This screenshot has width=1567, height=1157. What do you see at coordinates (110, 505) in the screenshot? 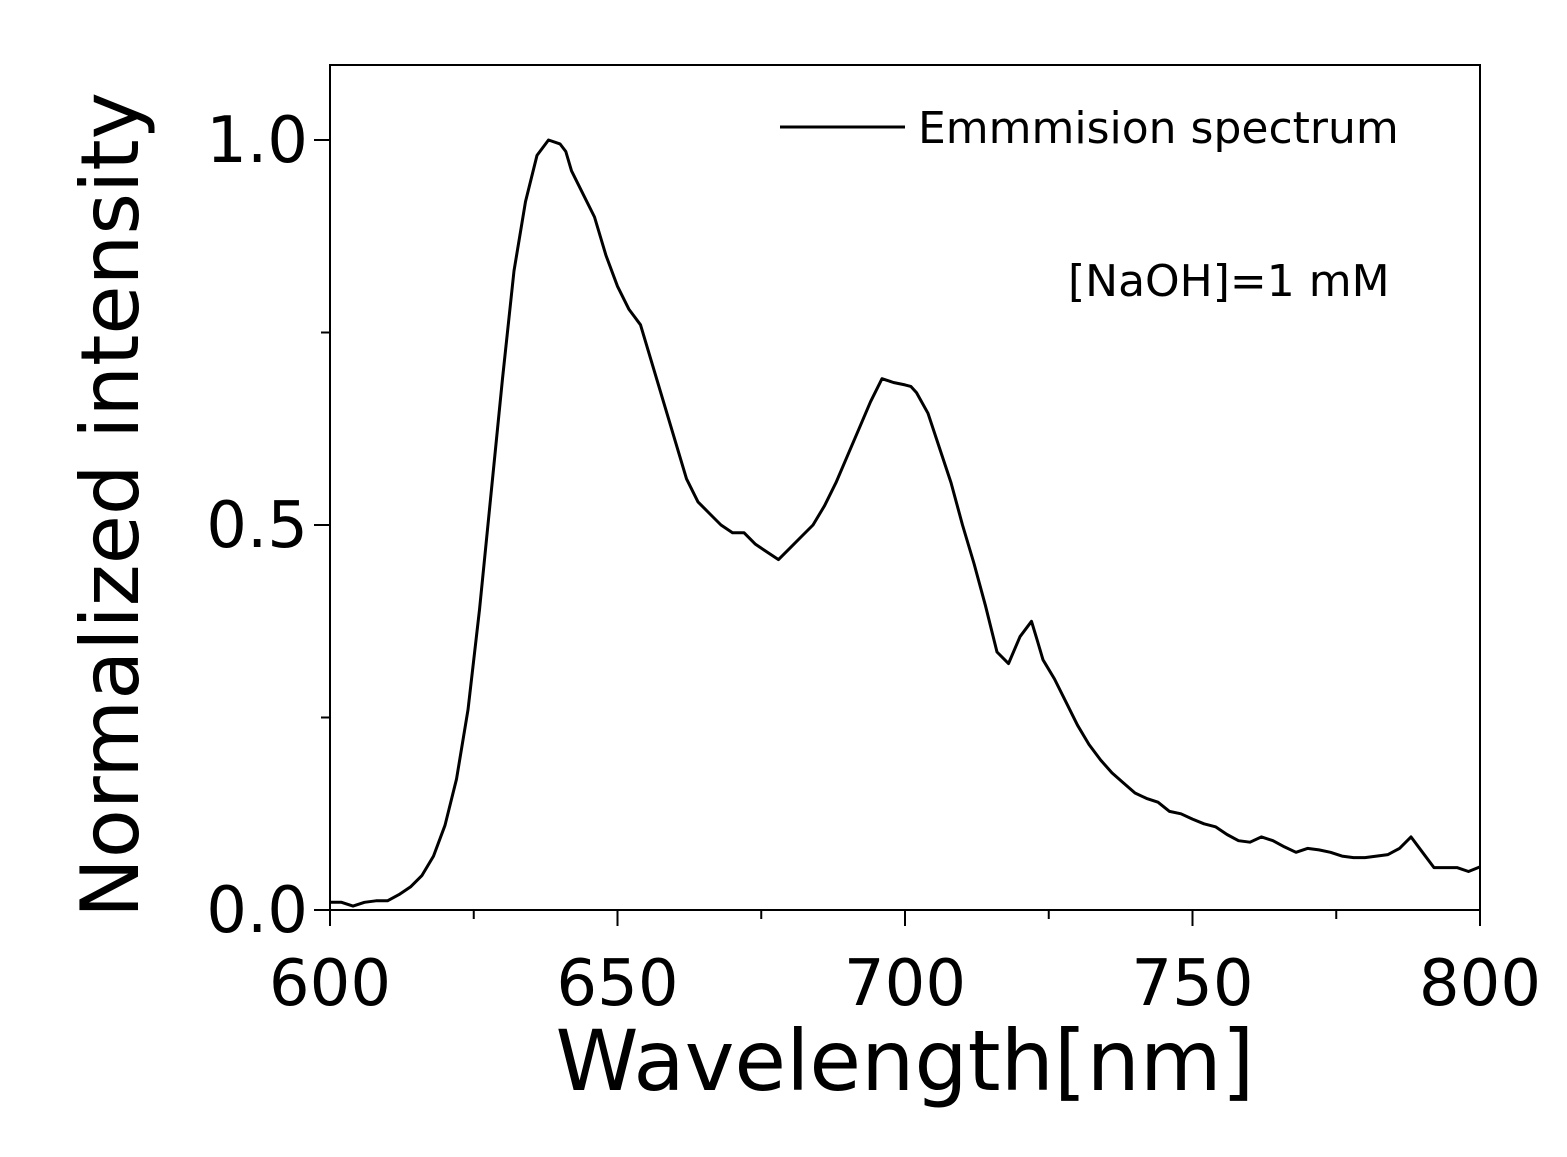
I see `y-axis-title: Normalized intensity` at bounding box center [110, 505].